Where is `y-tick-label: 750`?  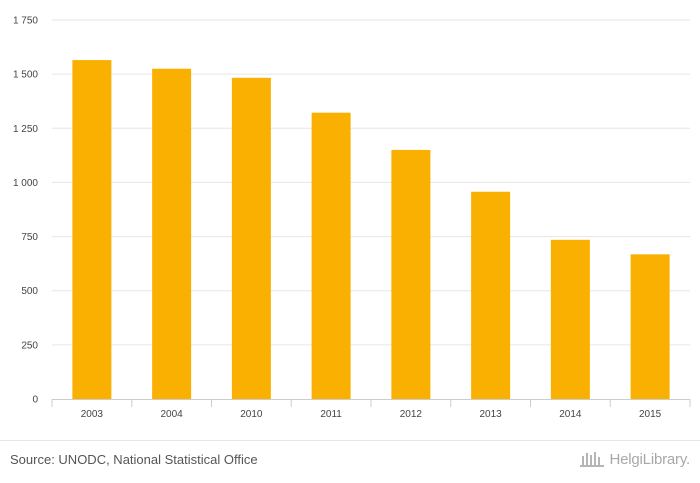
y-tick-label: 750 is located at coordinates (29, 237).